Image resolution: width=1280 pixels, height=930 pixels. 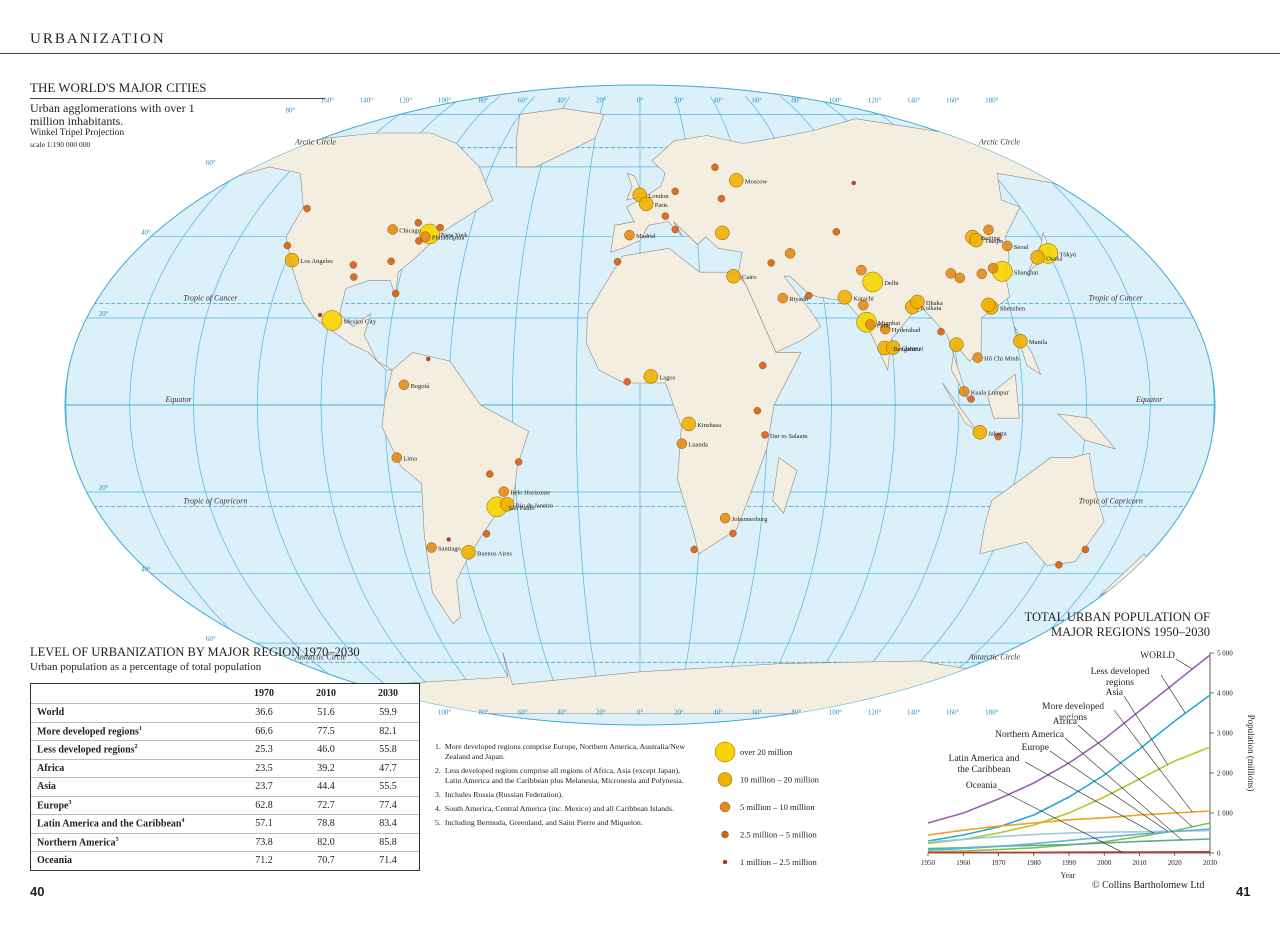 What do you see at coordinates (667, 377) in the screenshot?
I see `city-label: Lagos` at bounding box center [667, 377].